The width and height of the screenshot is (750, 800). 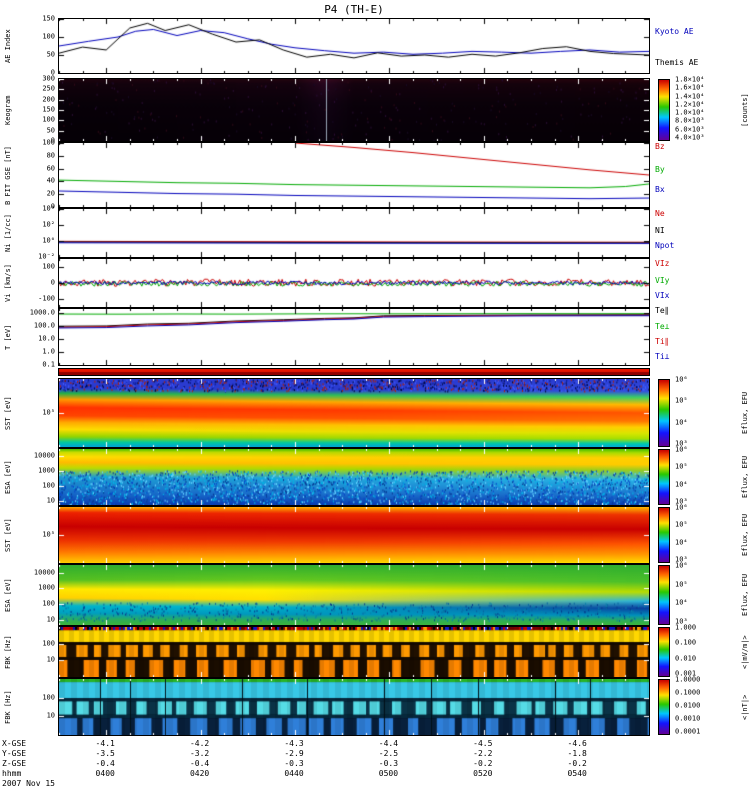 I want to click on y-axis-label-fbk-efs: FBK [Hz], so click(x=8, y=652).